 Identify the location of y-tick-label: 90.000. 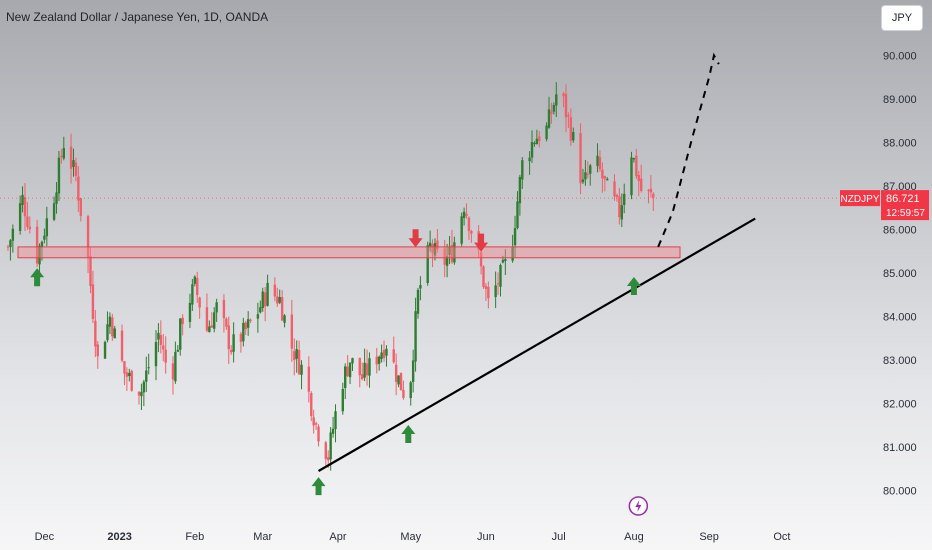
(900, 56).